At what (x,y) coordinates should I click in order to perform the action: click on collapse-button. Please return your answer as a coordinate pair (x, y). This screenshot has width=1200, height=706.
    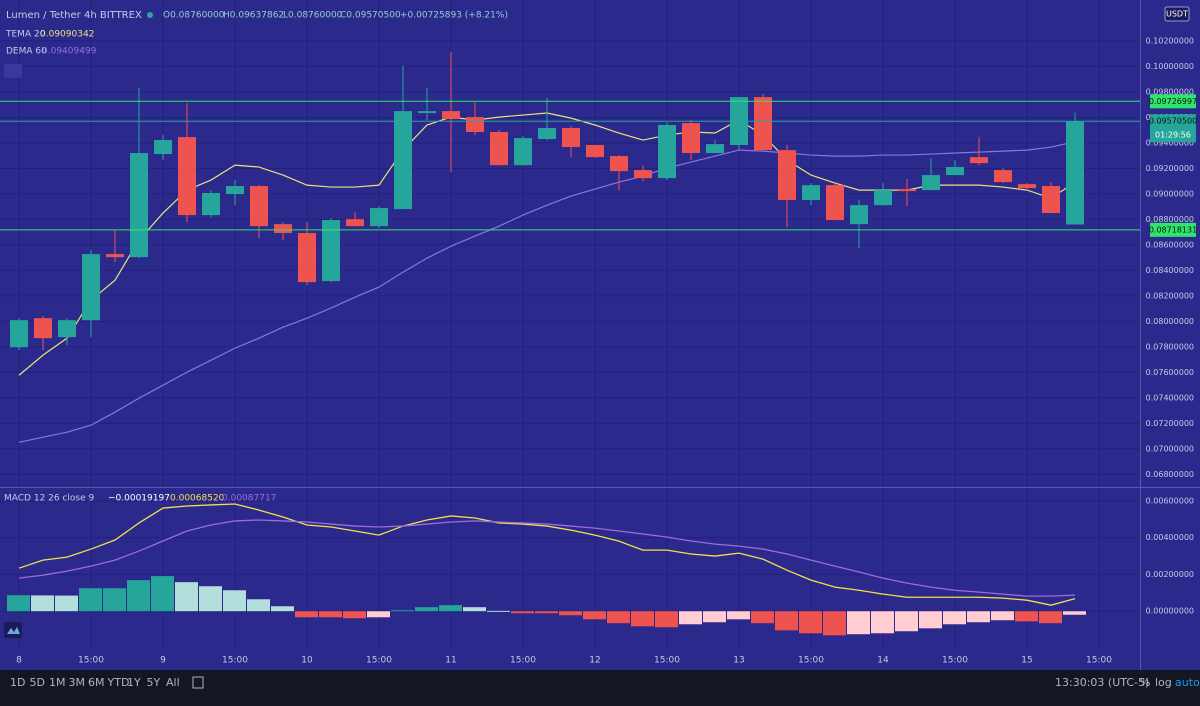
    Looking at the image, I should click on (13, 71).